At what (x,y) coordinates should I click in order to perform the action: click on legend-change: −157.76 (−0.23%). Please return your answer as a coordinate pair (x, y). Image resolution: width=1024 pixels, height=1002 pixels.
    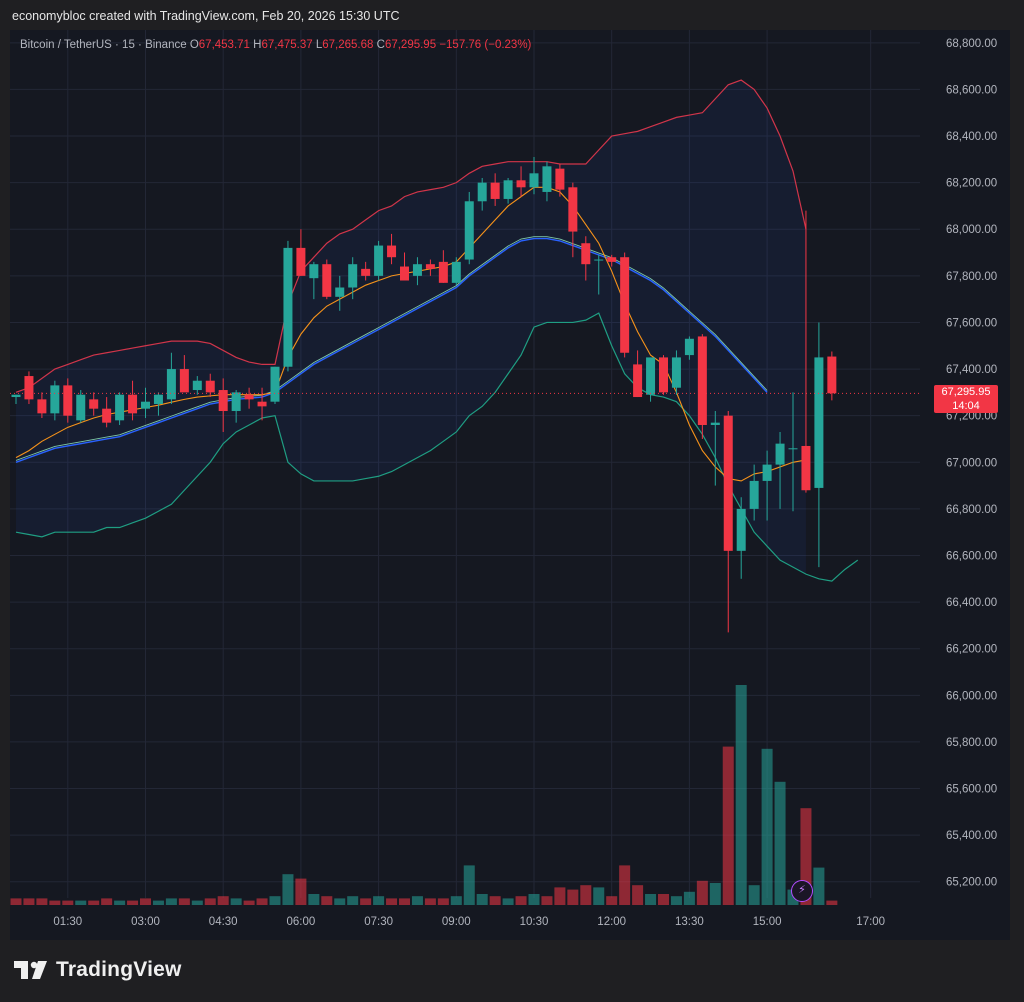
    Looking at the image, I should click on (485, 45).